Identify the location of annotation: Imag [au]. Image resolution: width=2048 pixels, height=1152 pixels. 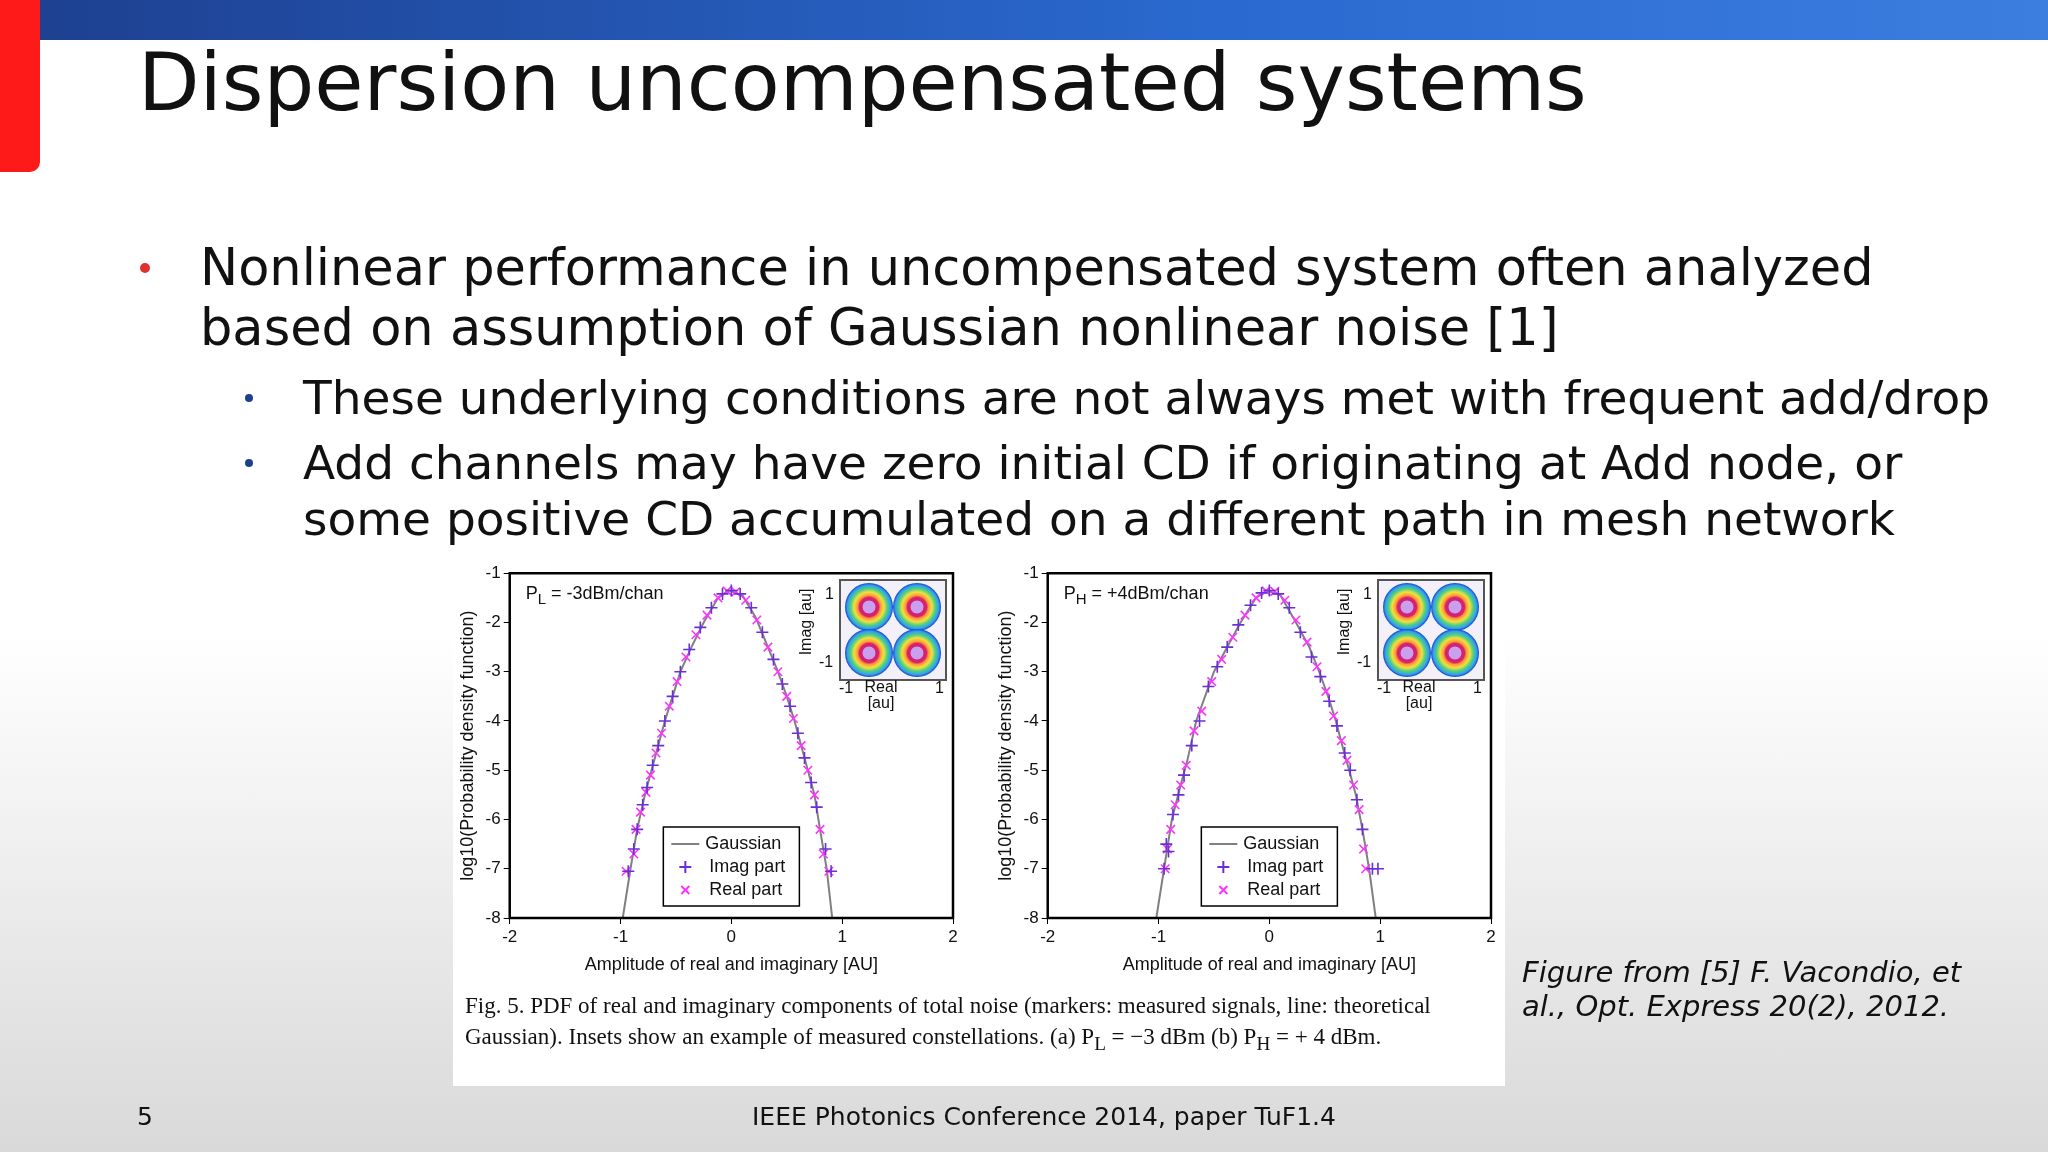
(1344, 622).